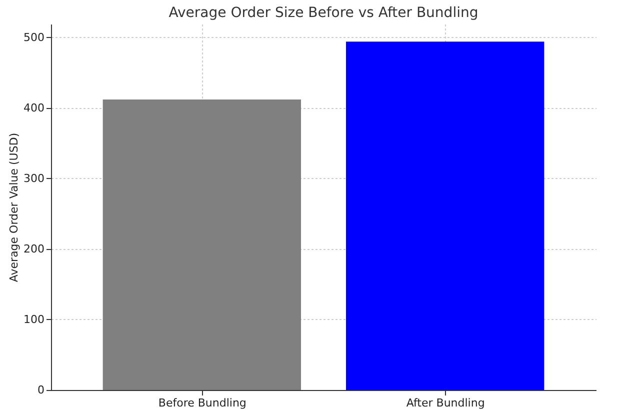 The image size is (622, 410). Describe the element at coordinates (41, 390) in the screenshot. I see `y-tick-label: 0` at that location.